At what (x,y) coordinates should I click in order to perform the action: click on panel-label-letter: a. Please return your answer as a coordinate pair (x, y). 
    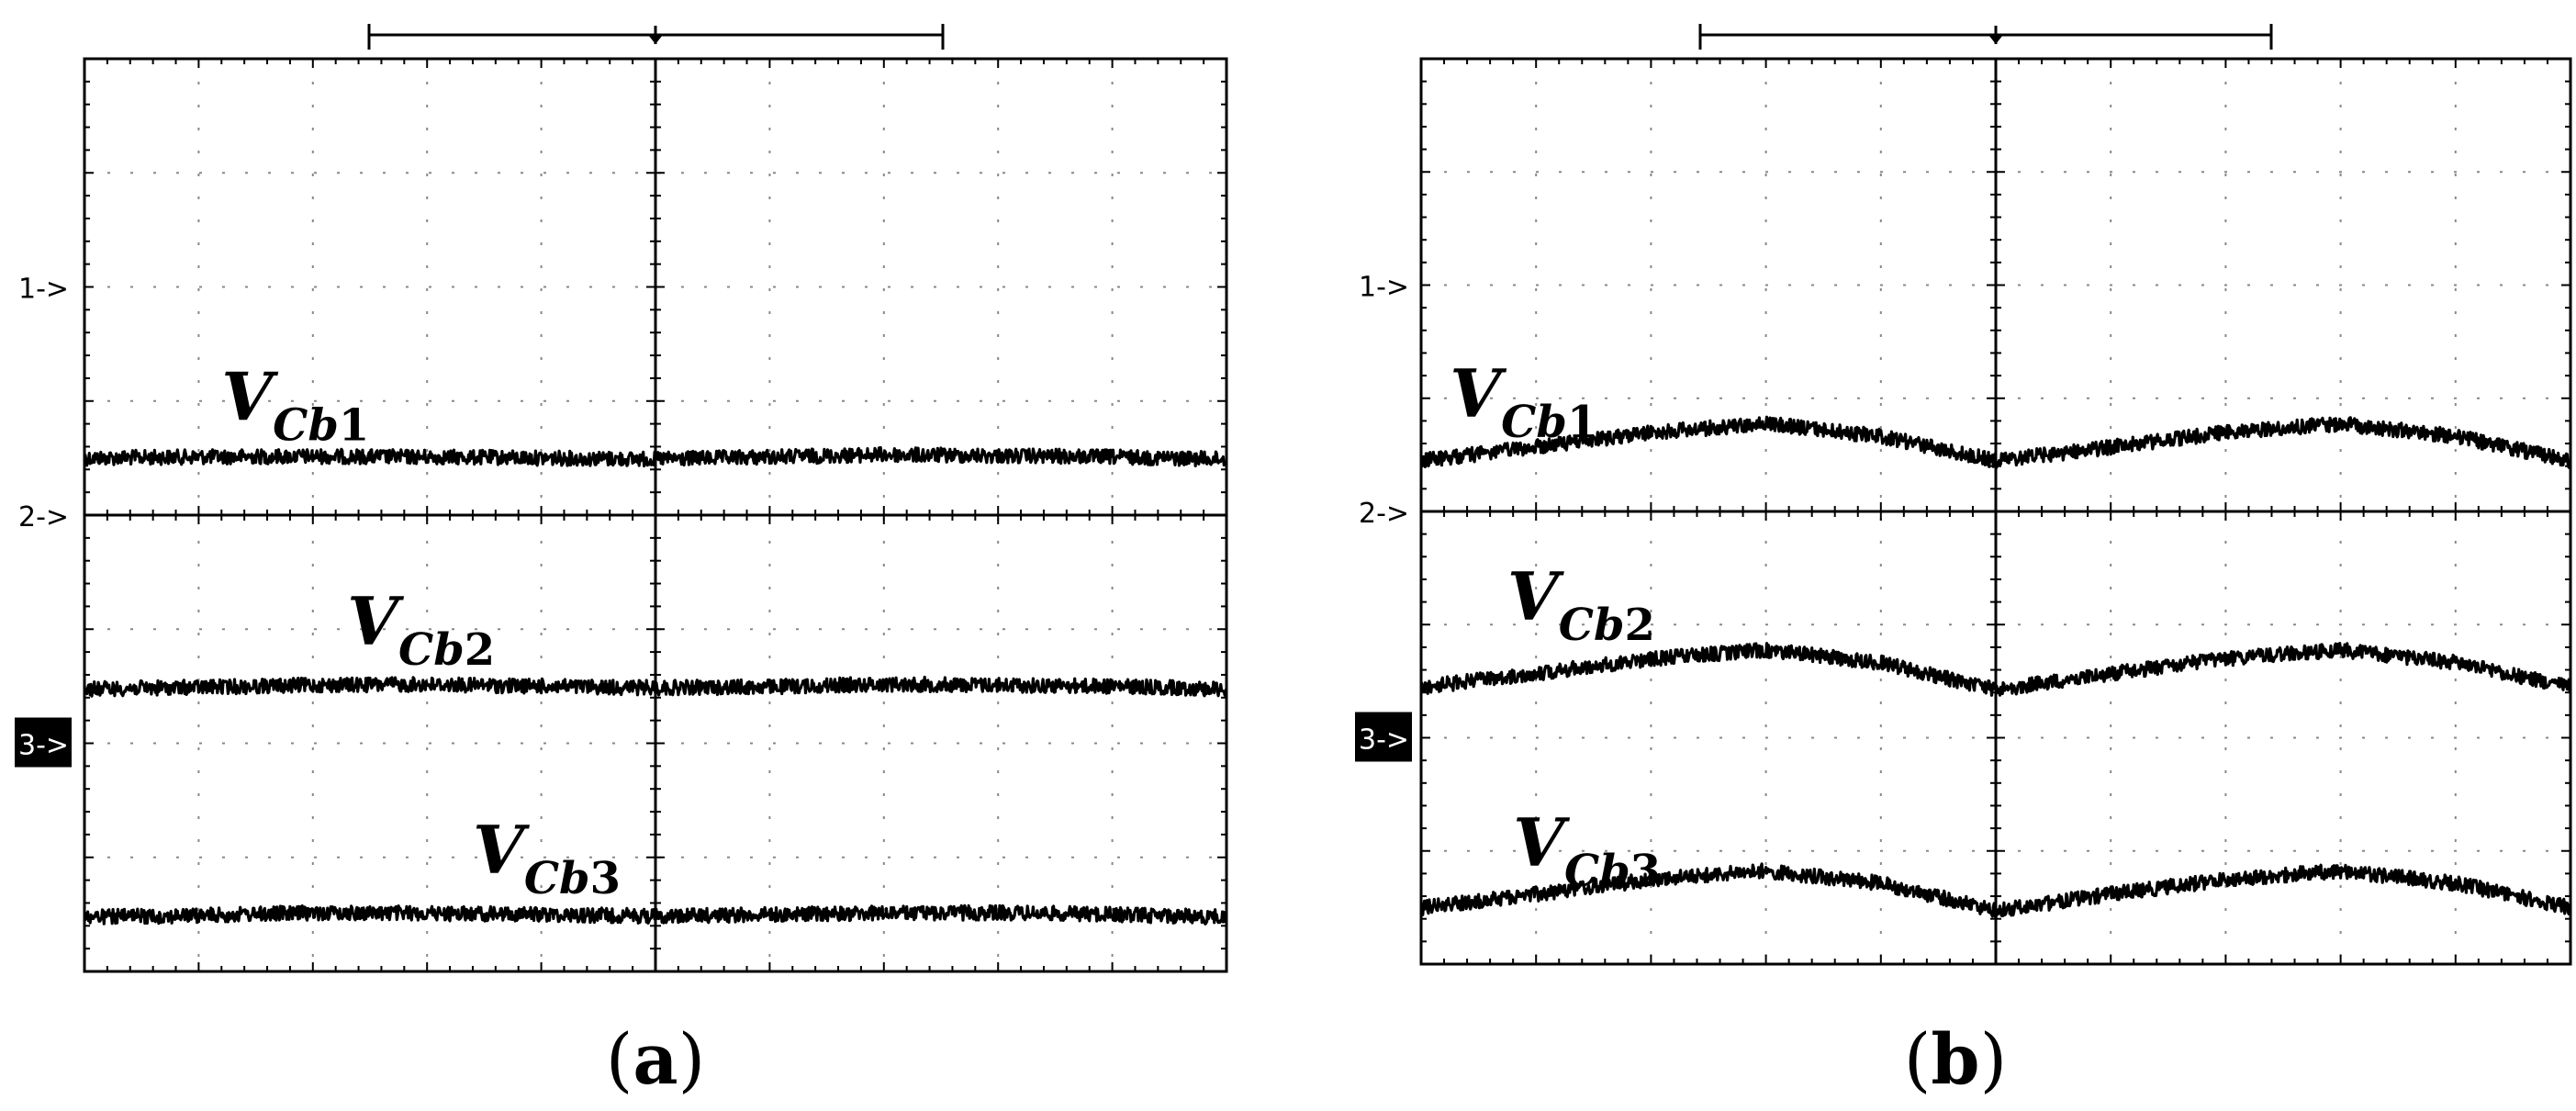
    Looking at the image, I should click on (655, 1059).